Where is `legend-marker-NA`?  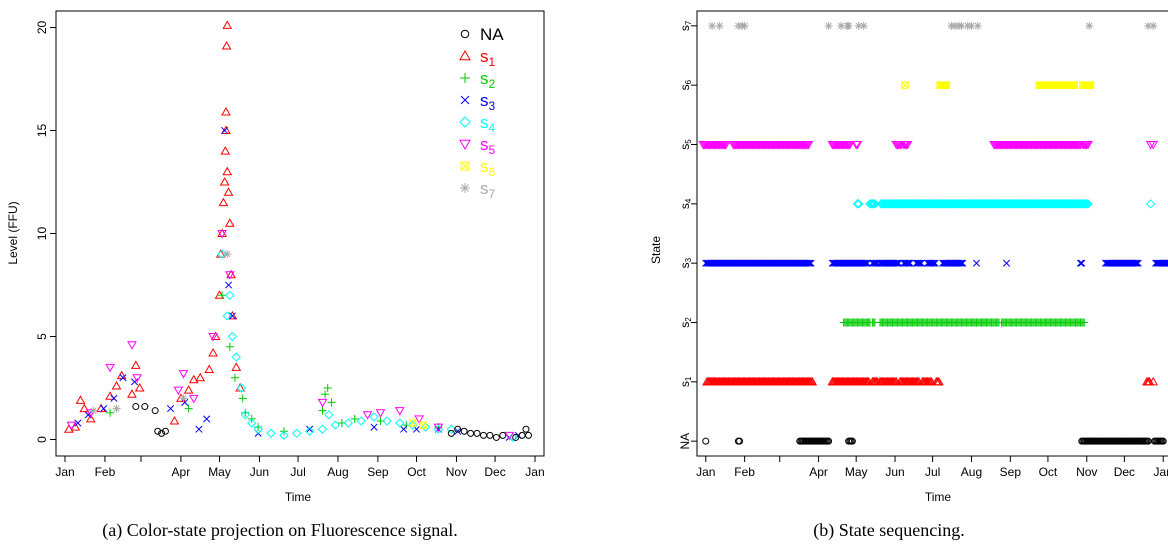 legend-marker-NA is located at coordinates (465, 34).